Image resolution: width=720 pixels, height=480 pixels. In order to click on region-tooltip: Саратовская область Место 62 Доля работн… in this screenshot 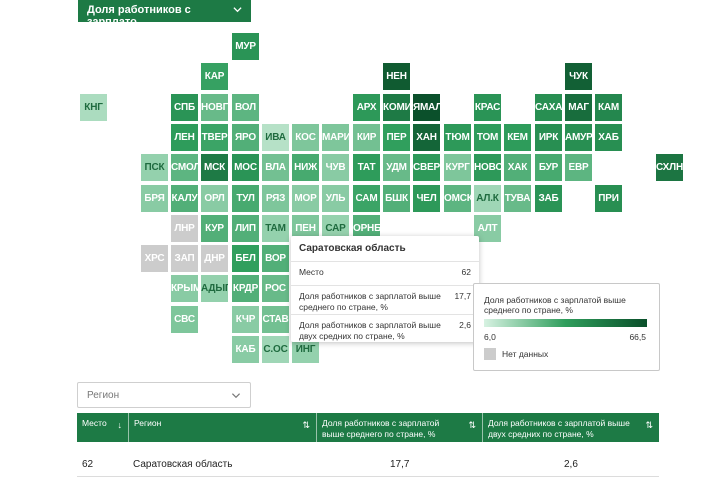, I will do `click(385, 289)`.